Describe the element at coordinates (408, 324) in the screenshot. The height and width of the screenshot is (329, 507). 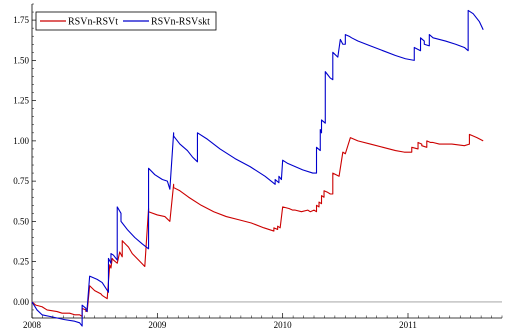
I see `x-tick-label: 2011` at that location.